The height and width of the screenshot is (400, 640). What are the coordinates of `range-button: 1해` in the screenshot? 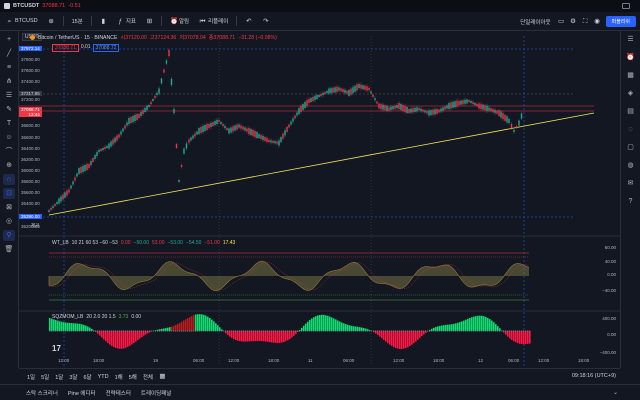 It's located at (118, 377).